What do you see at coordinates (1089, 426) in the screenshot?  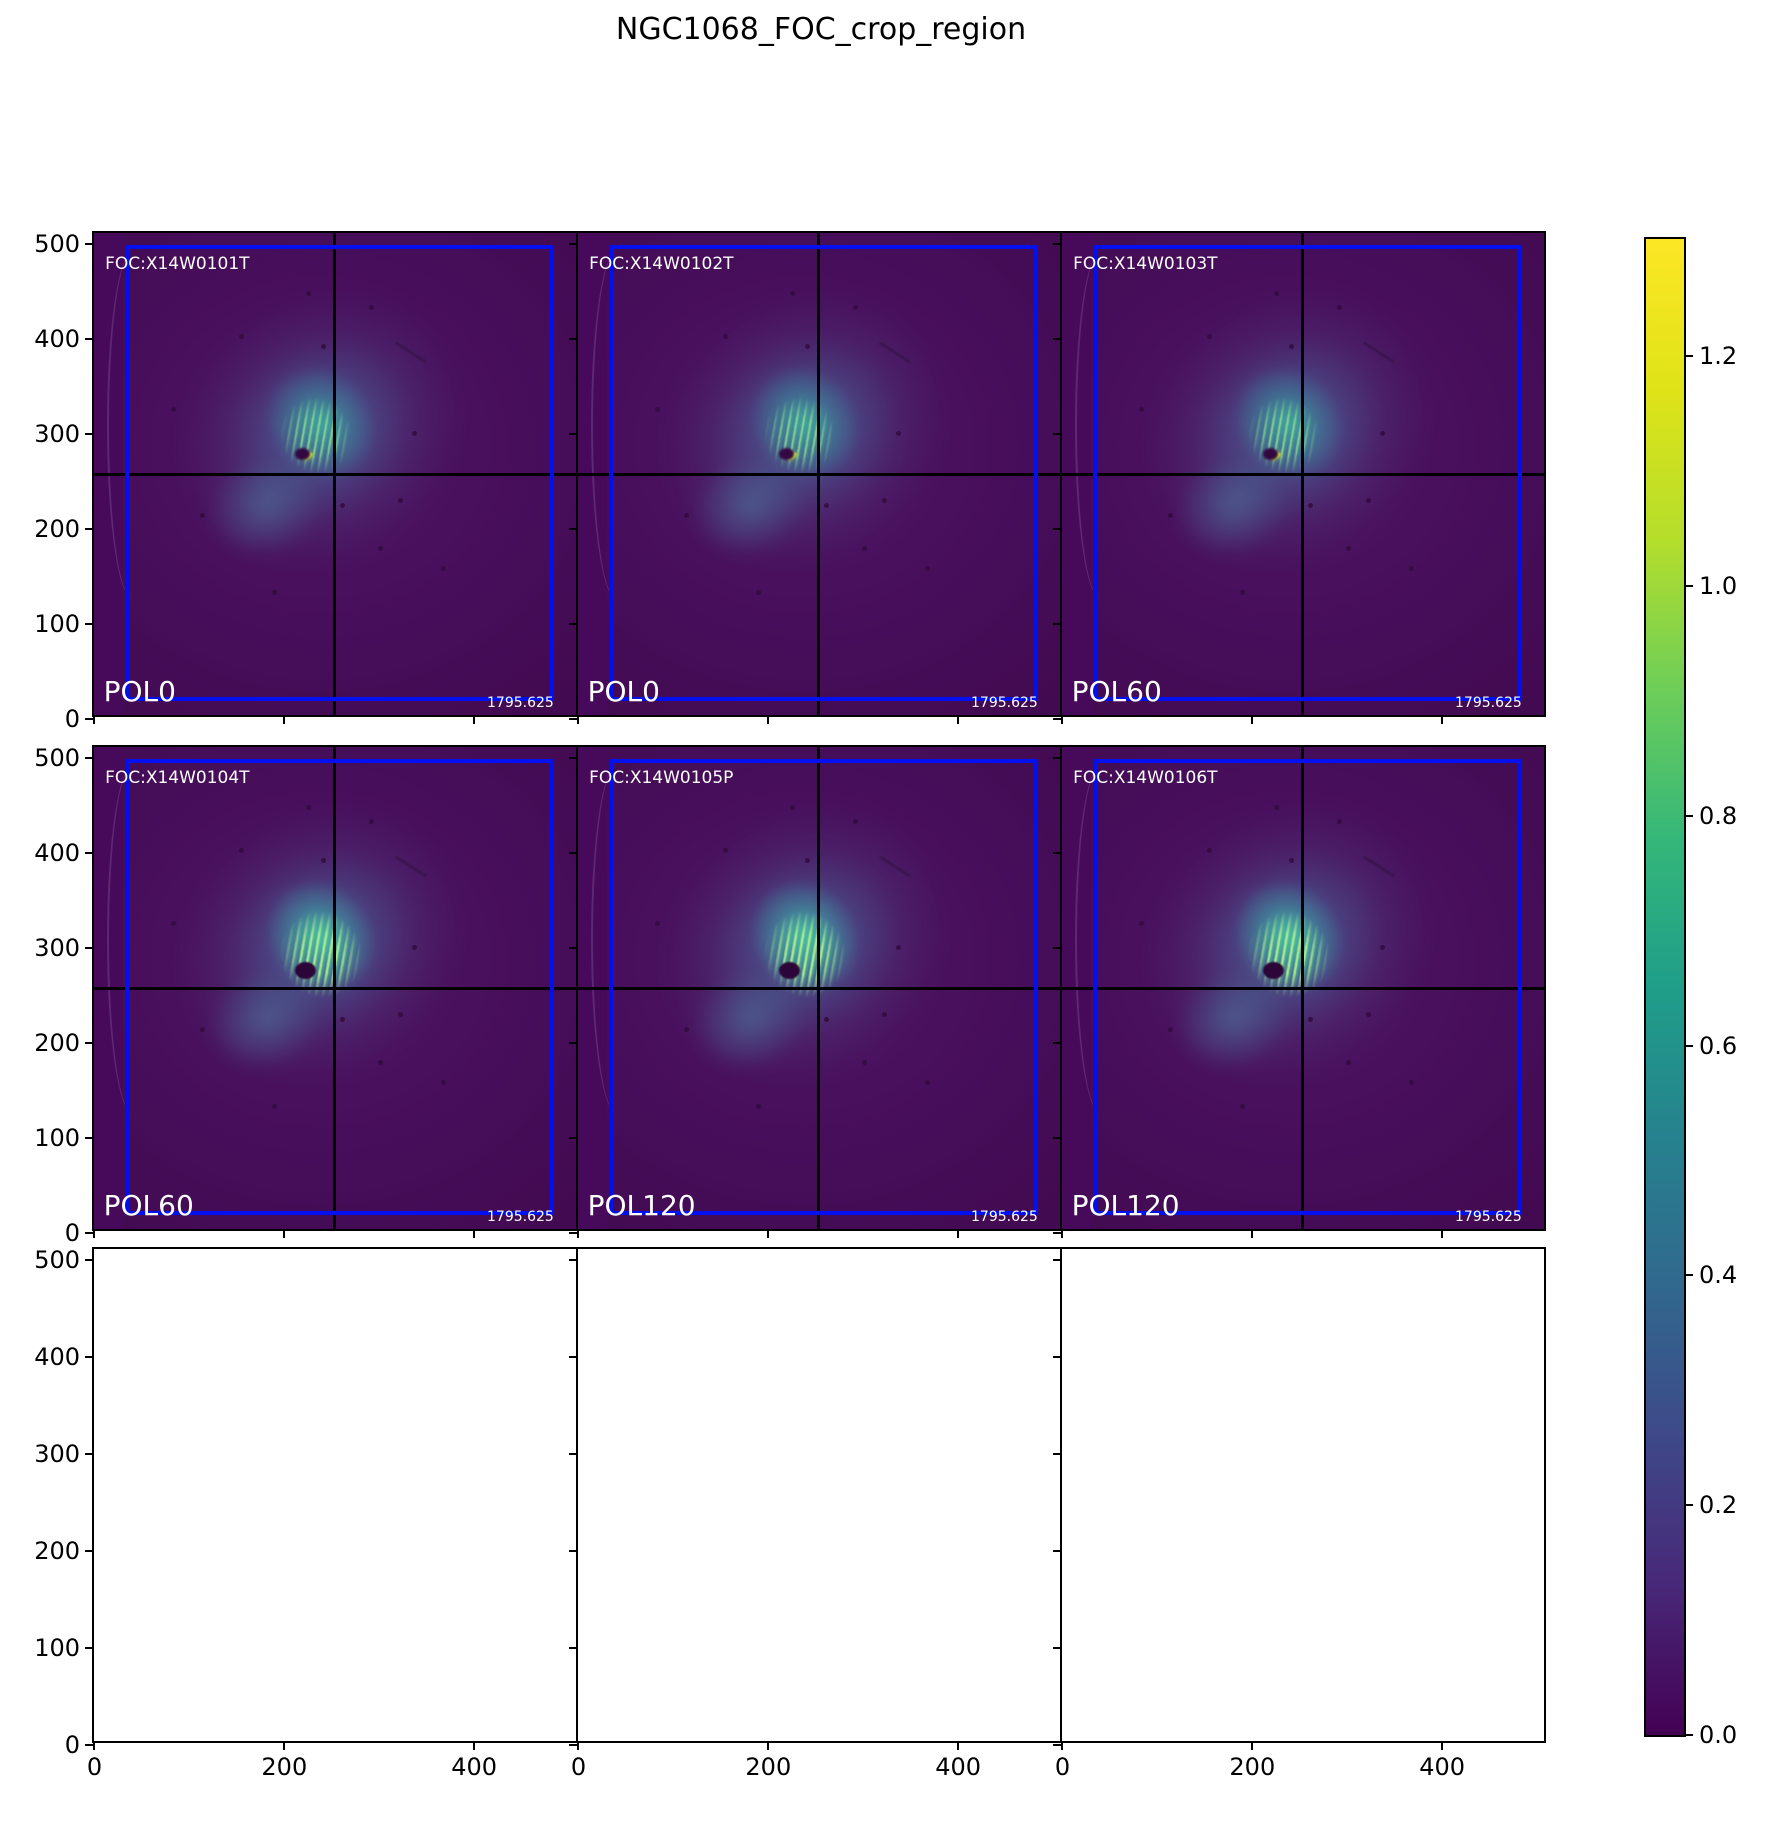 I see `detector-edge-arc` at bounding box center [1089, 426].